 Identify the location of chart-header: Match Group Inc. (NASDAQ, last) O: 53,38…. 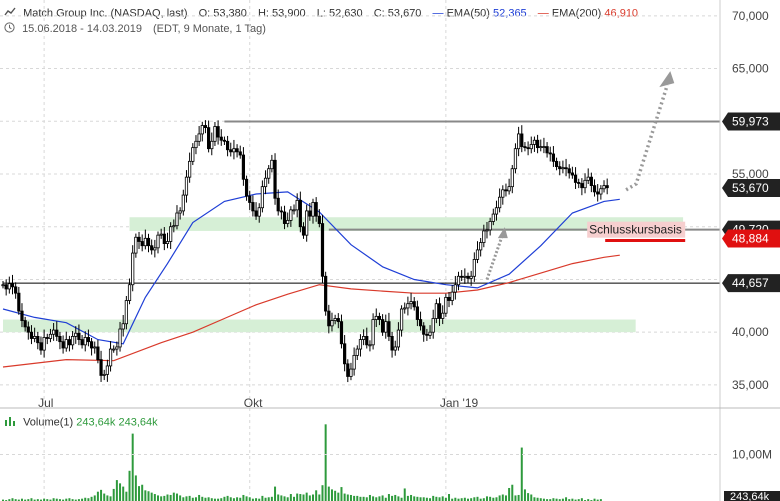
(360, 21).